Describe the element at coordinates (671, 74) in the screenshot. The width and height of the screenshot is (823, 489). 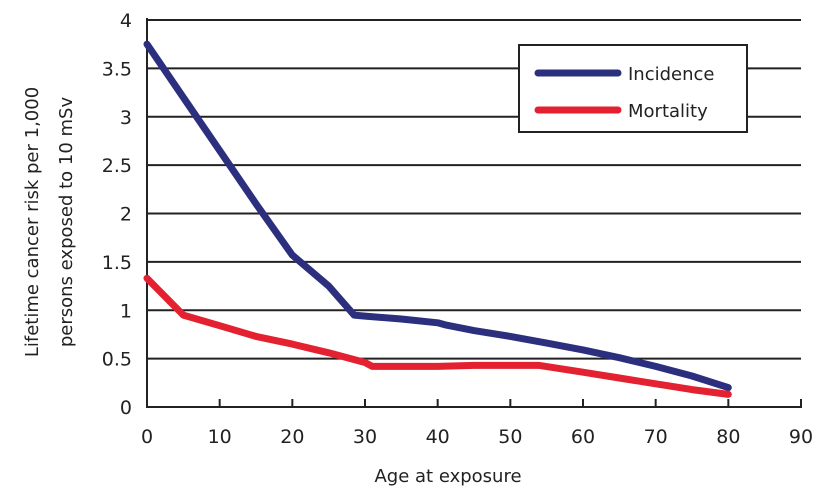
I see `legend-label-incidence: Incidence` at that location.